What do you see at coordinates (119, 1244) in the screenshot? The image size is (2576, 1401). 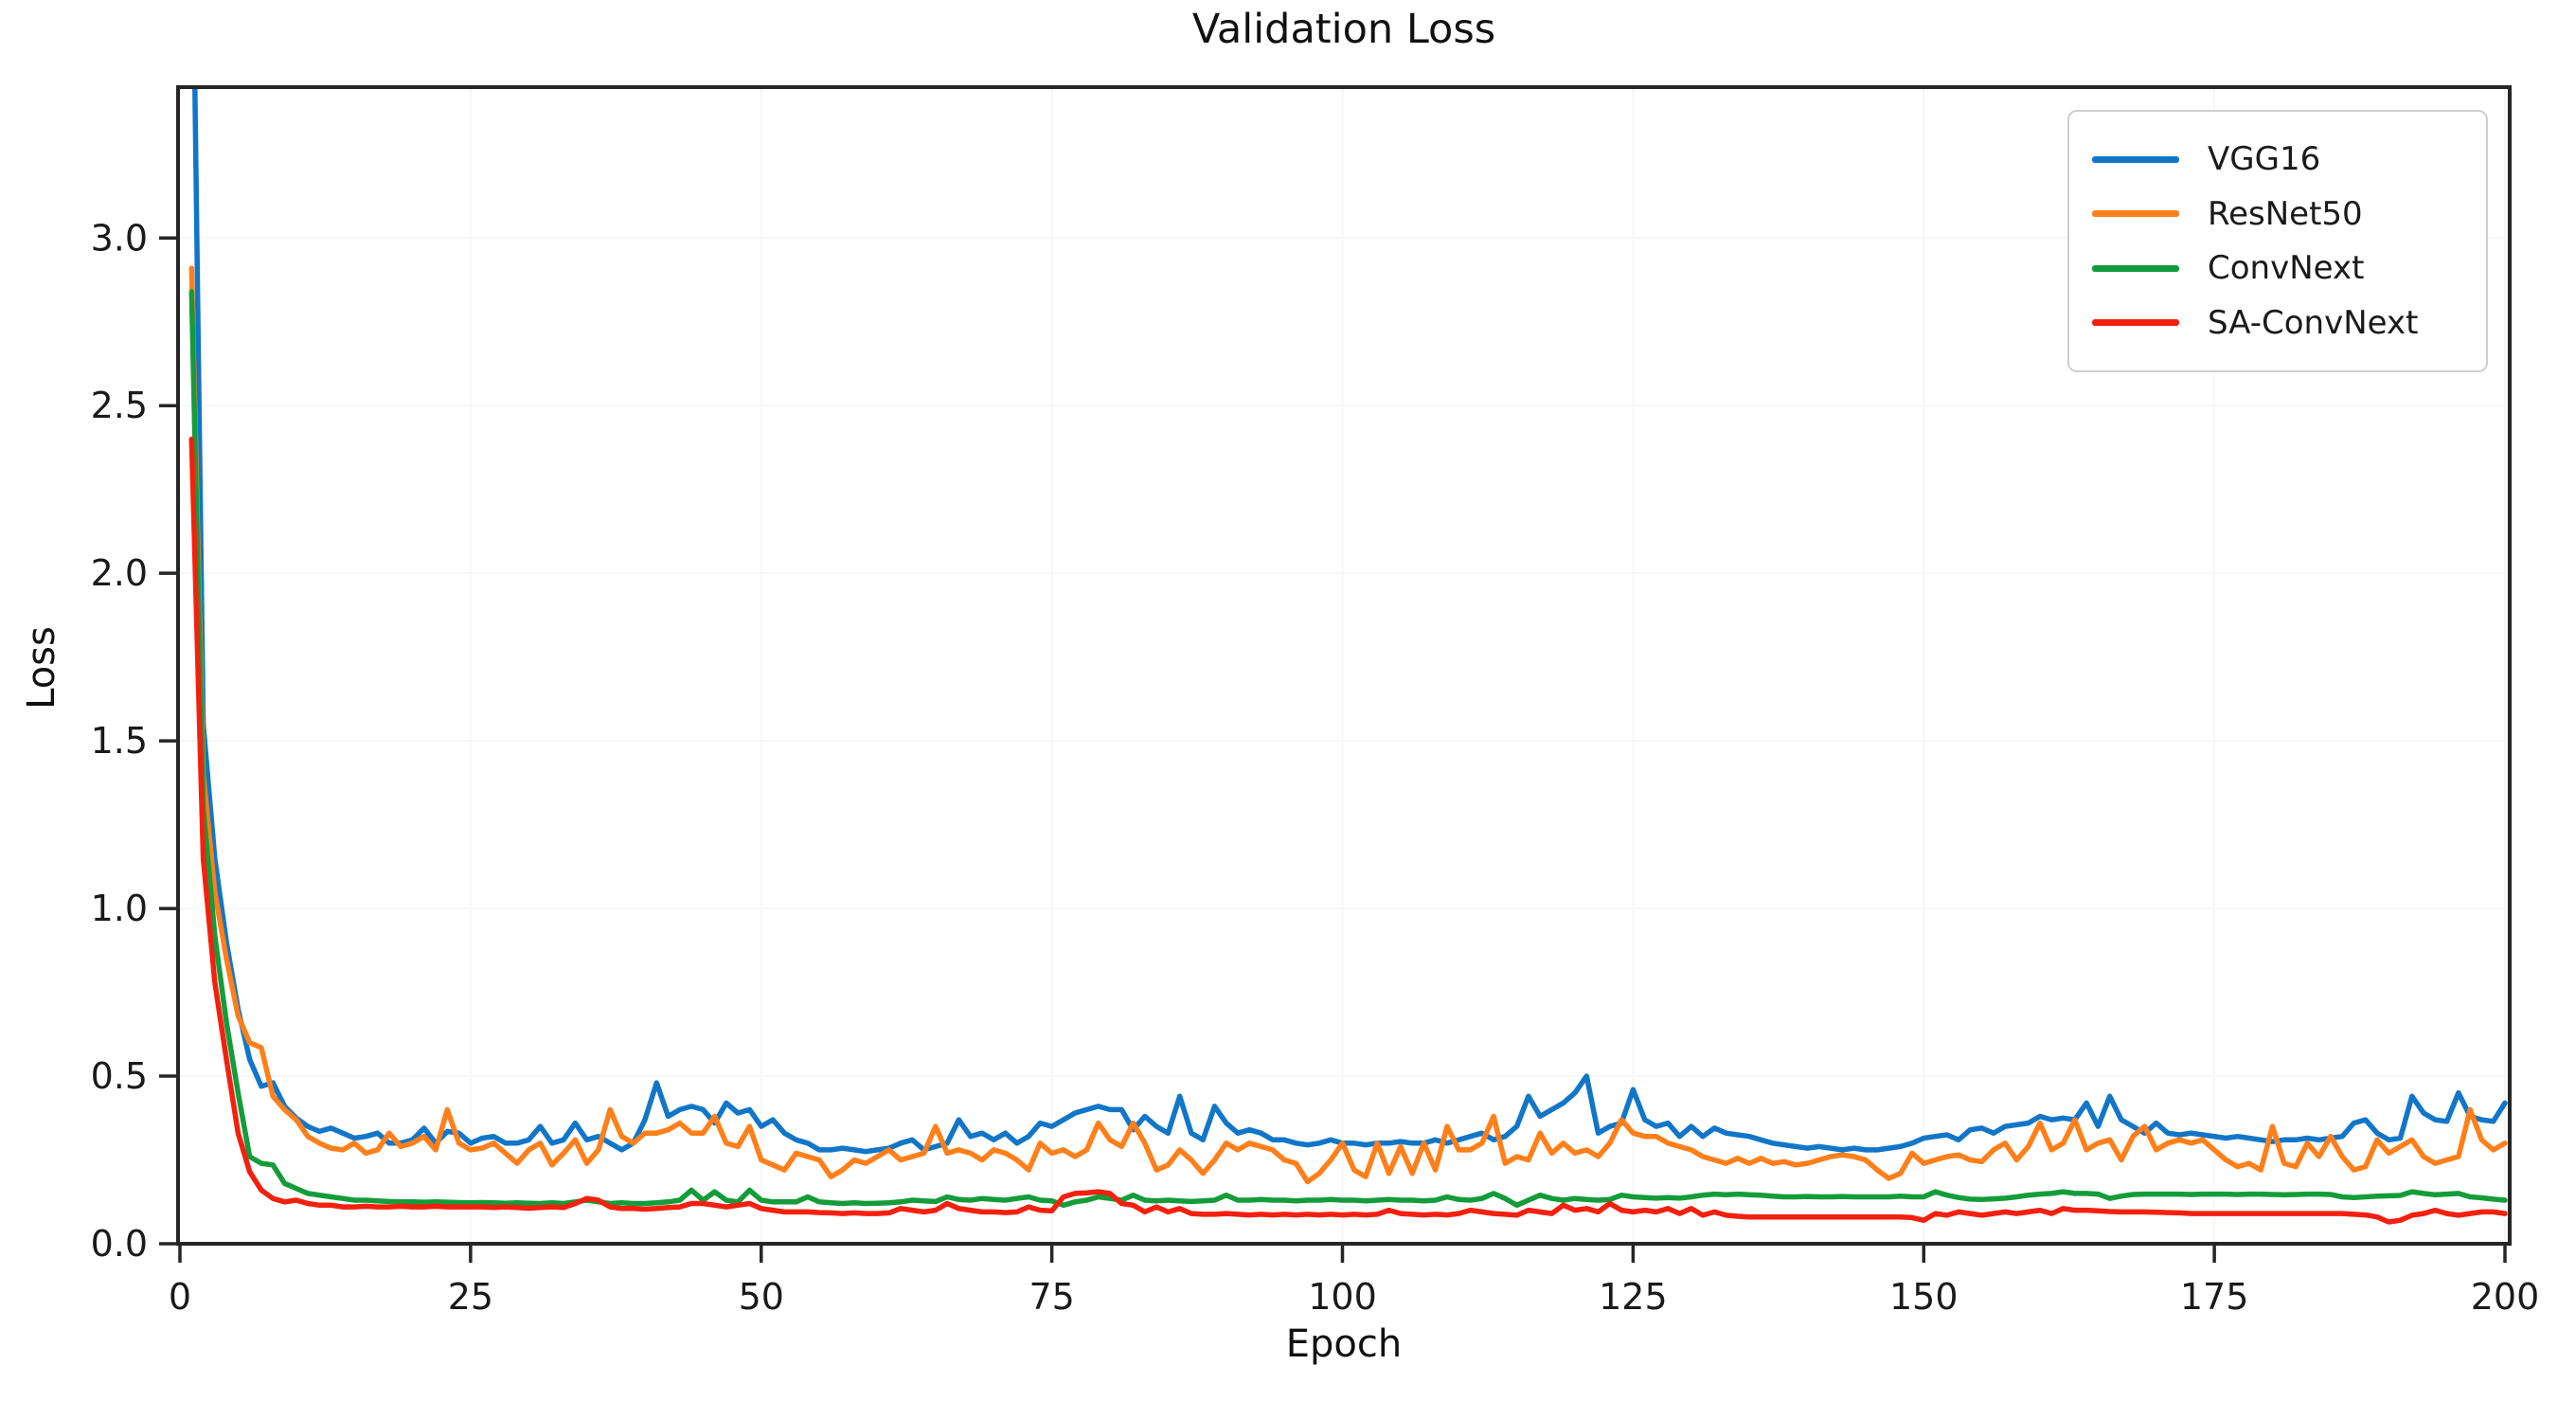 I see `y-tick-label: 0.0` at bounding box center [119, 1244].